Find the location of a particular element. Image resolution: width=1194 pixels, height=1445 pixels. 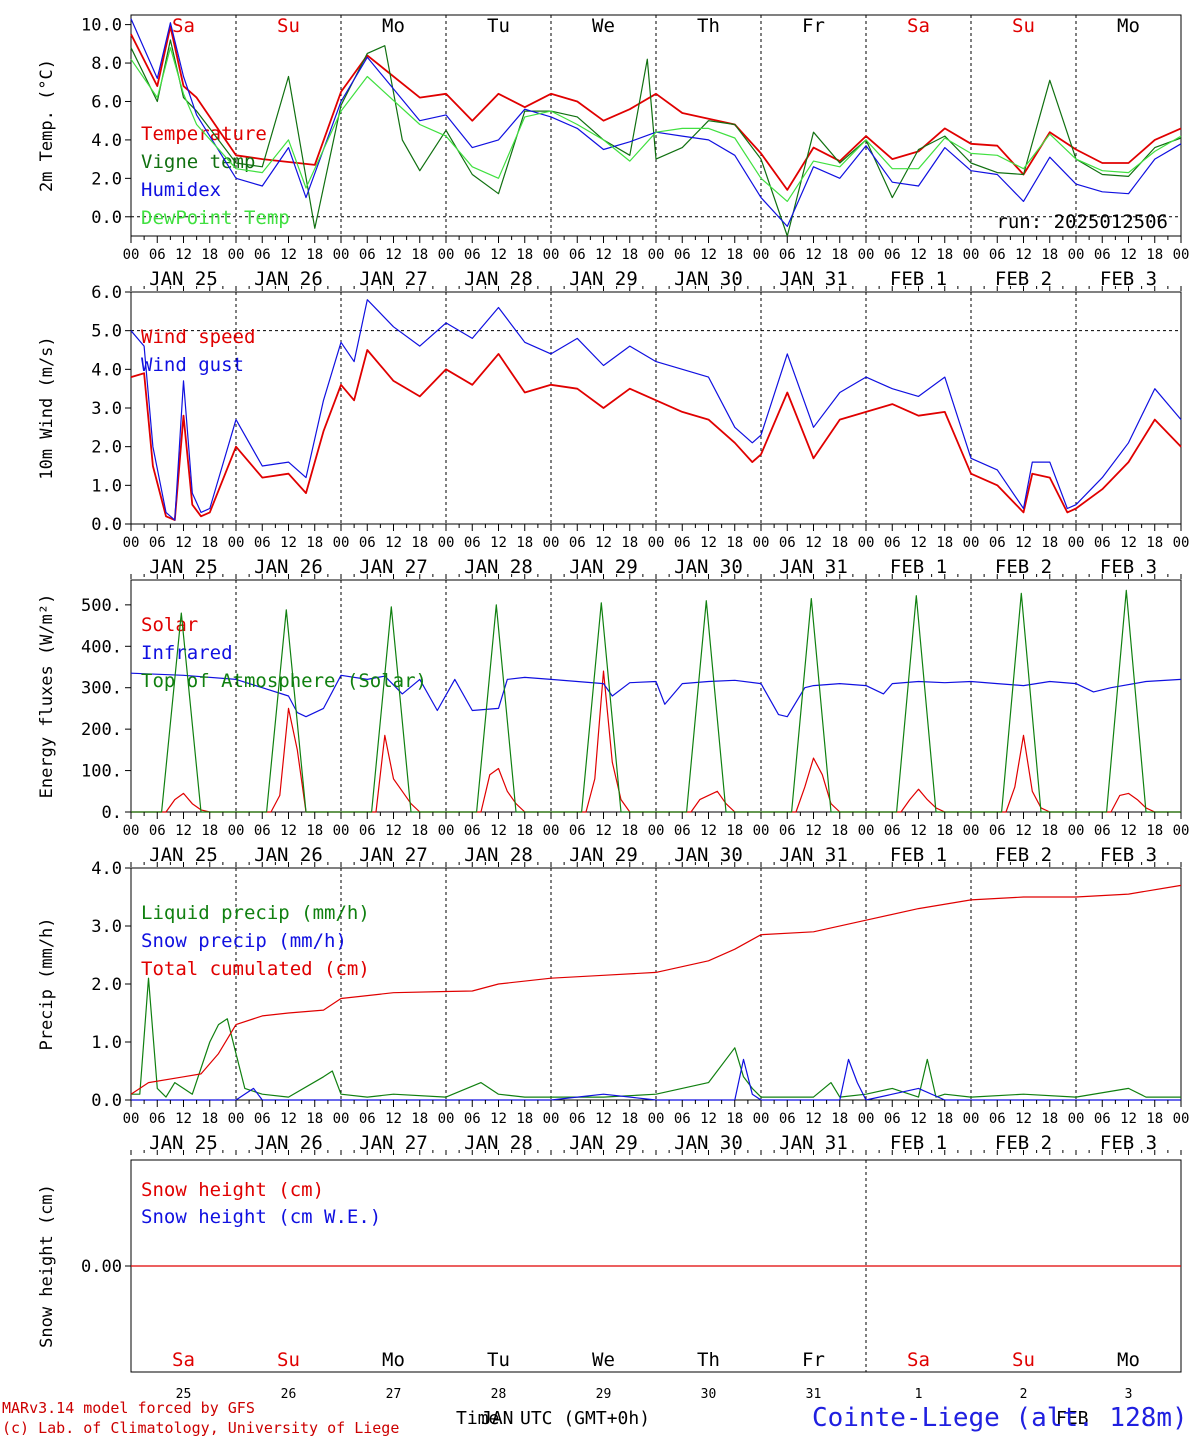

legend-entry: Snow height (cm) is located at coordinates (232, 1190).